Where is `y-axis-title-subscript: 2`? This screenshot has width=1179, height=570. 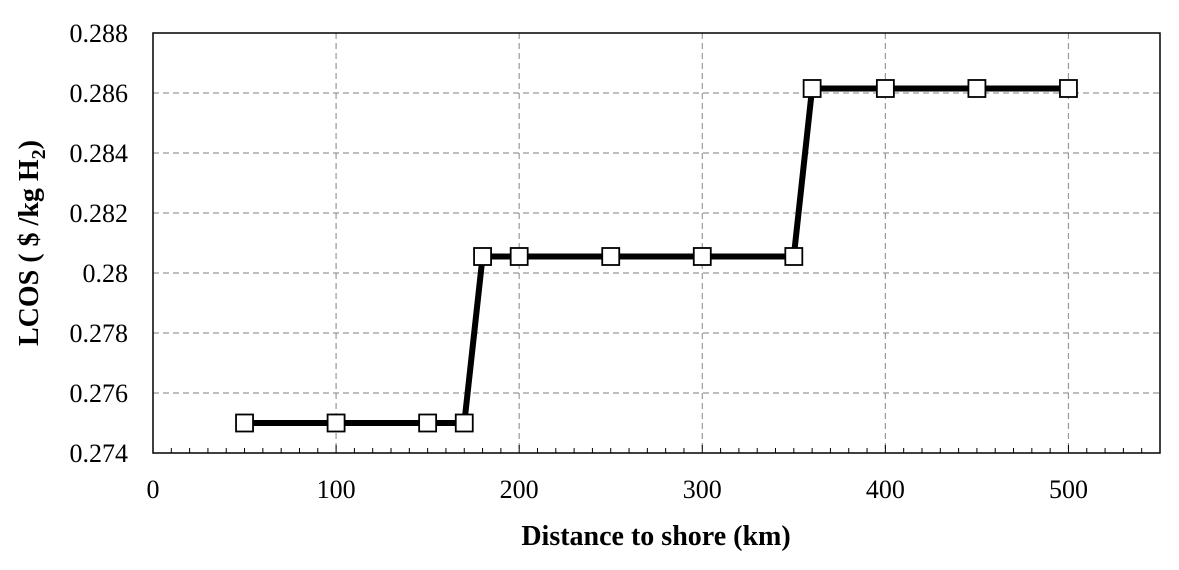 y-axis-title-subscript: 2 is located at coordinates (39, 154).